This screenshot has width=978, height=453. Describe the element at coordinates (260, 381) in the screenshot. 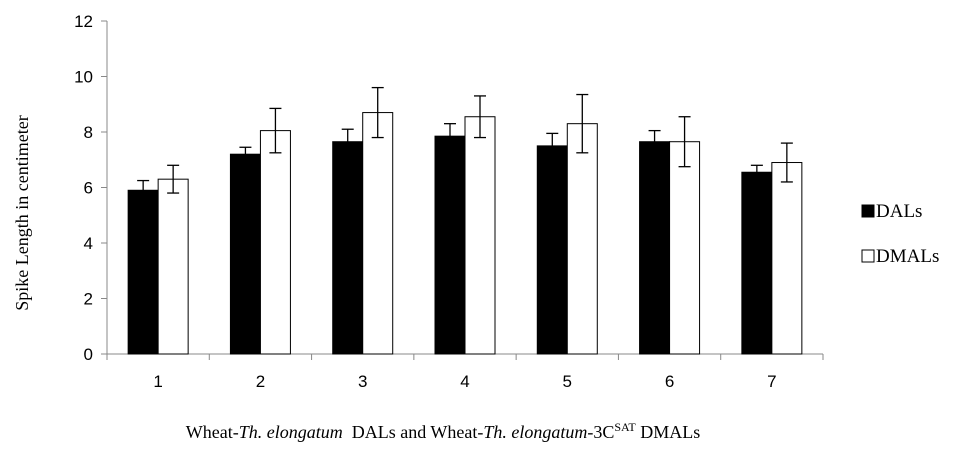

I see `x-tick-label: 2` at that location.